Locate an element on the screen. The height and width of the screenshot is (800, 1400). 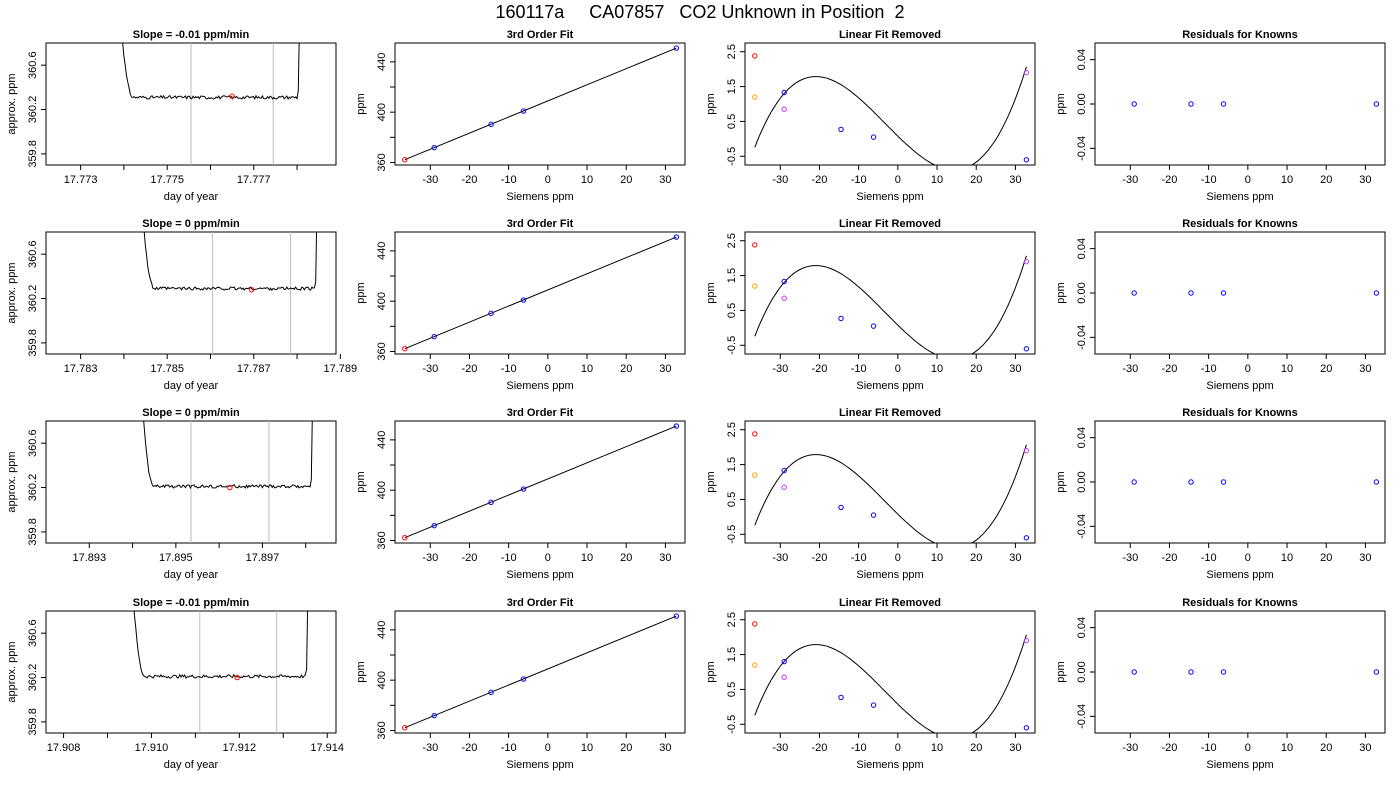
y-tick-label: 360.6 is located at coordinates (33, 254).